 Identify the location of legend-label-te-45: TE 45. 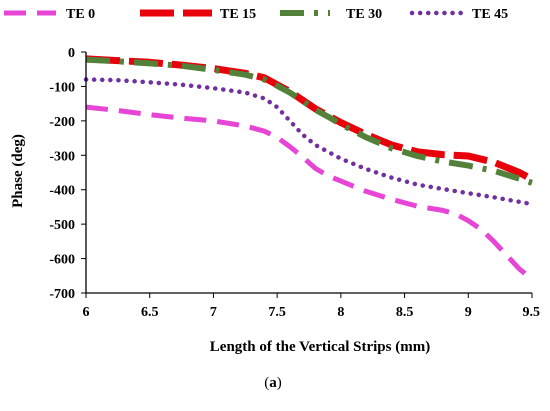
(490, 14).